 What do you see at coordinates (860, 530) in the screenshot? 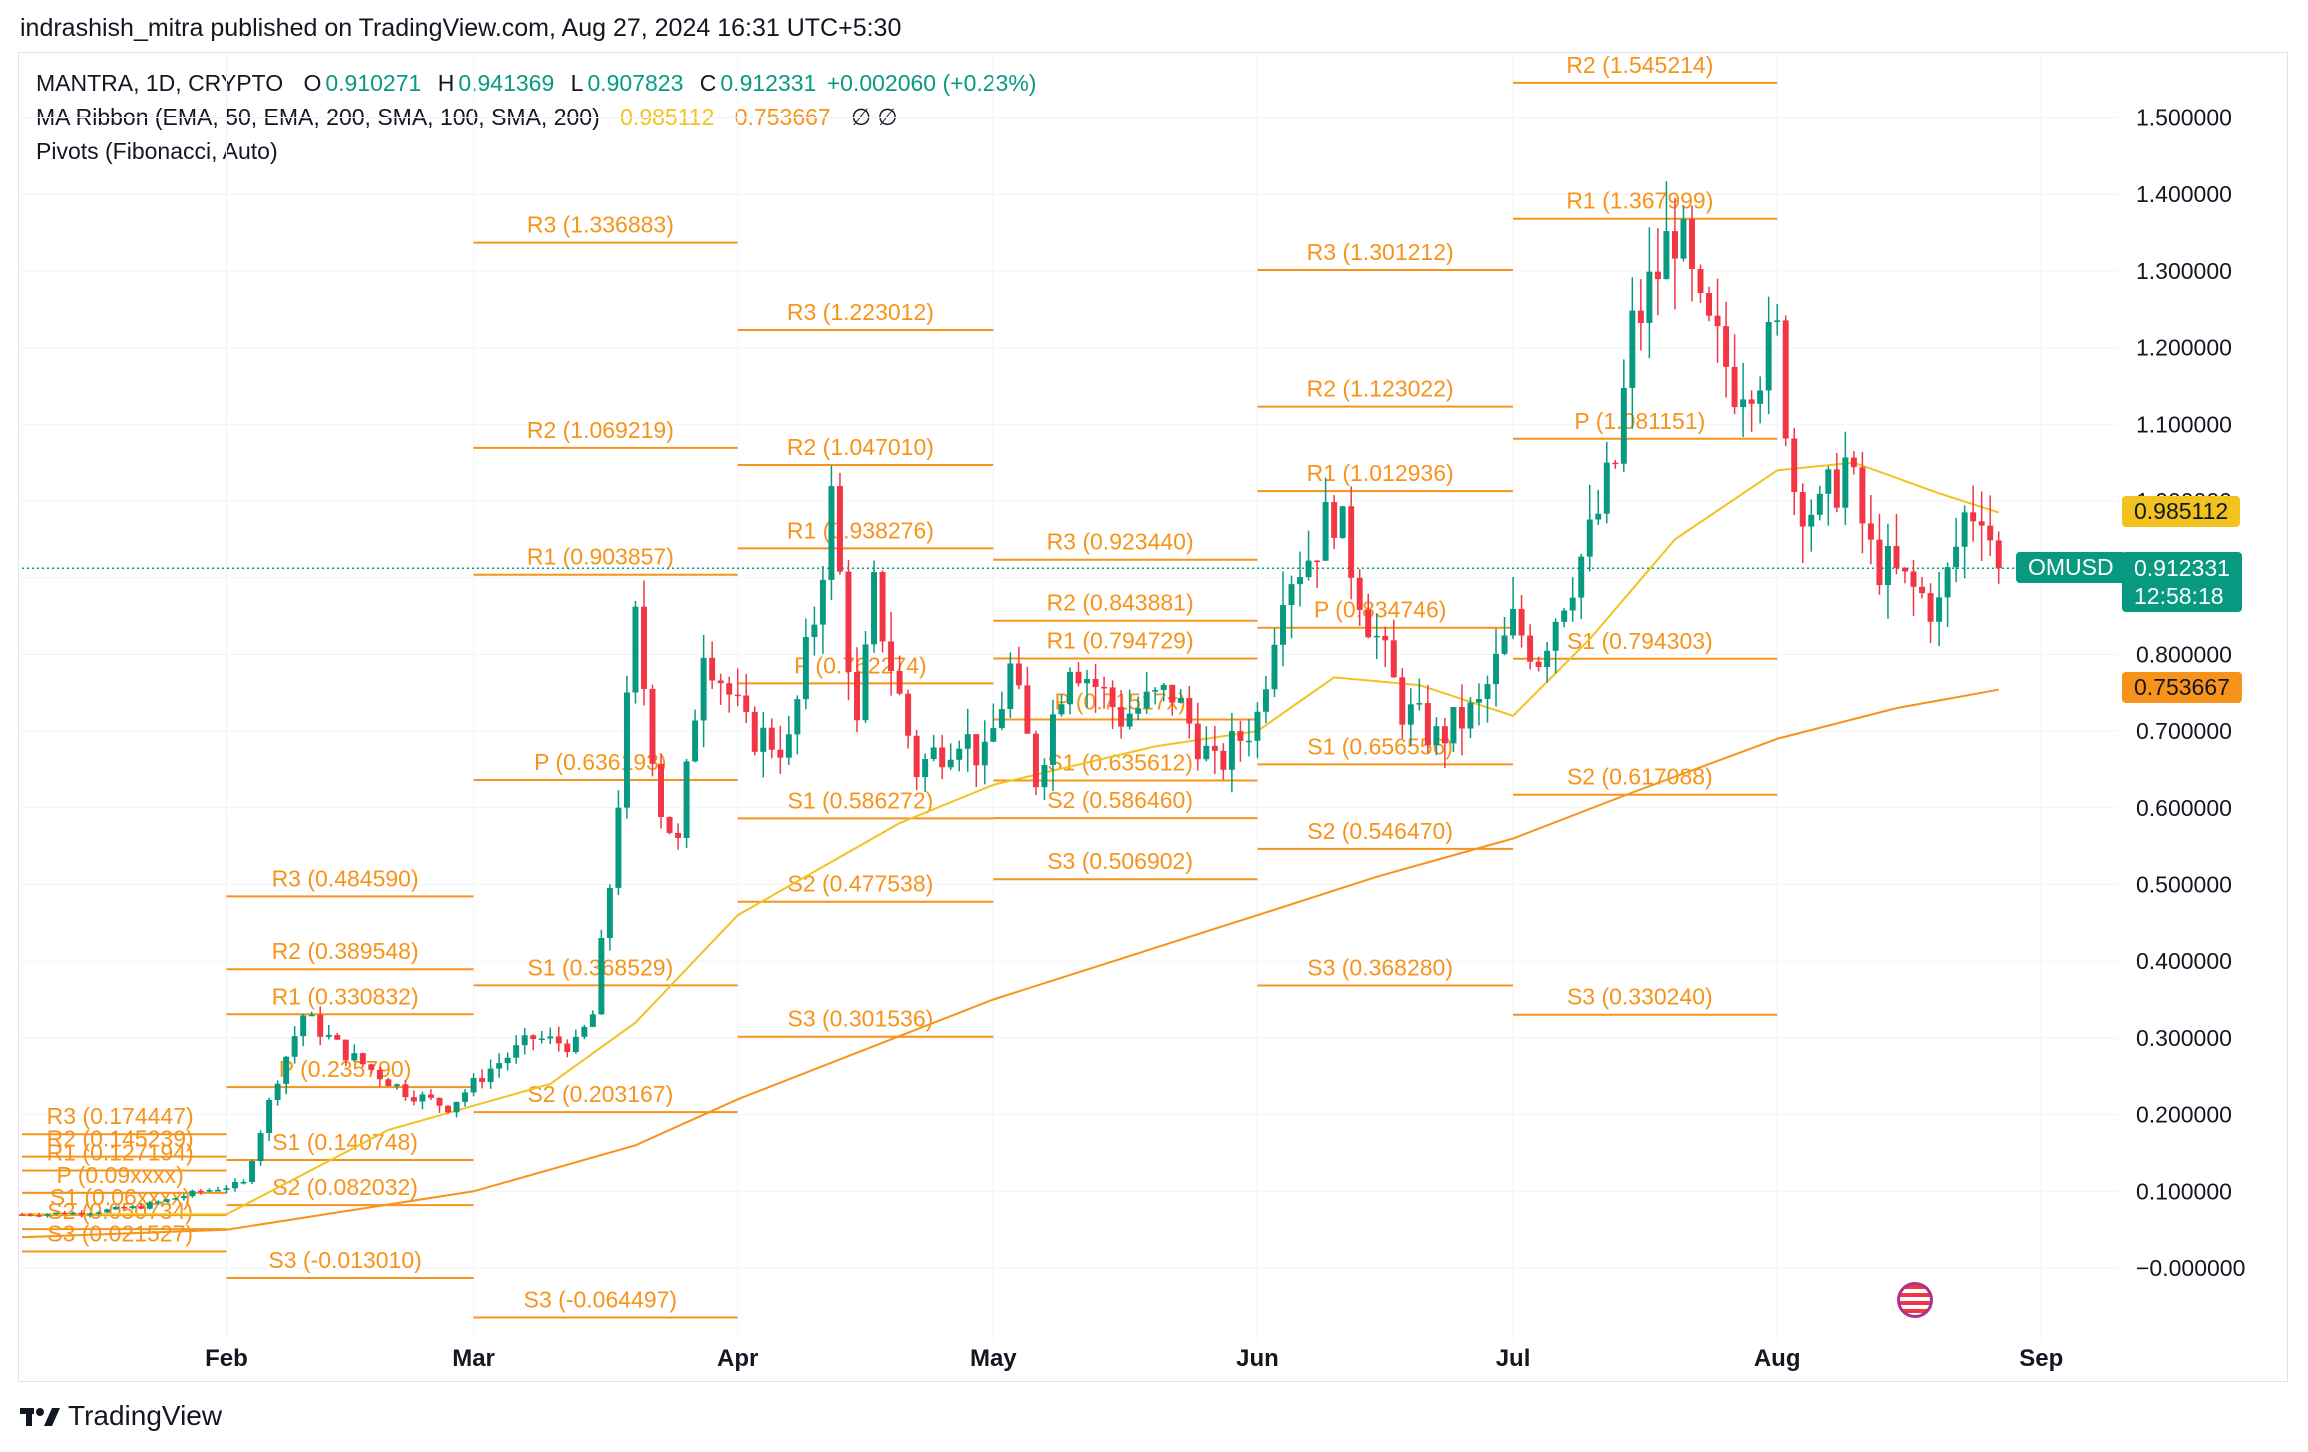
I see `pivot-level-label: R1 (0.938276)` at bounding box center [860, 530].